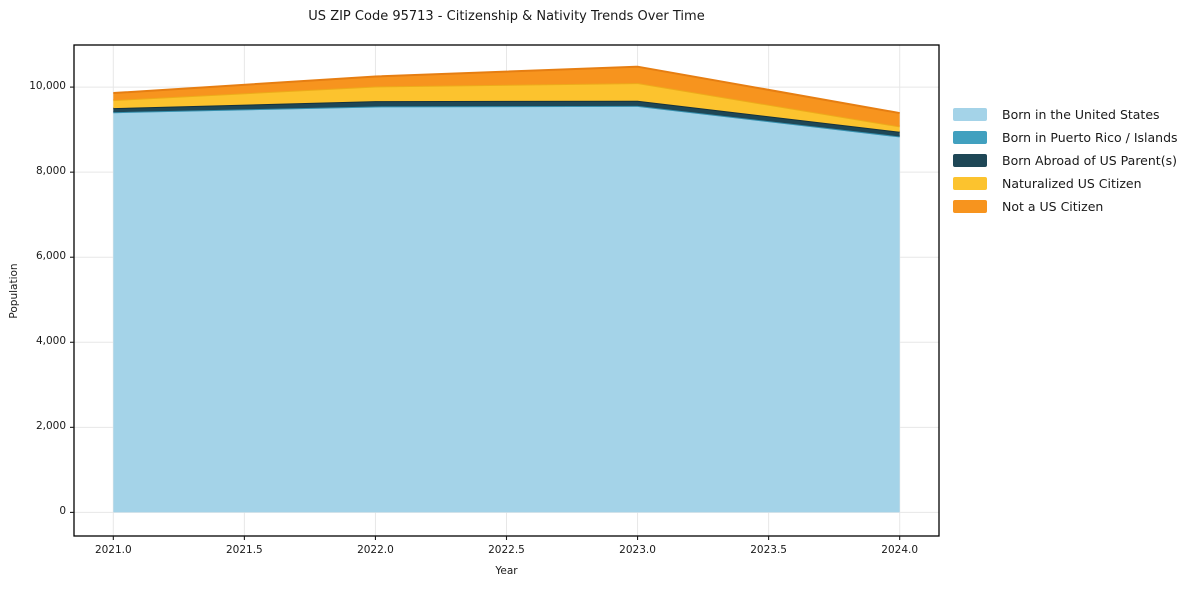  What do you see at coordinates (768, 550) in the screenshot?
I see `x-tick-label: 2023.5` at bounding box center [768, 550].